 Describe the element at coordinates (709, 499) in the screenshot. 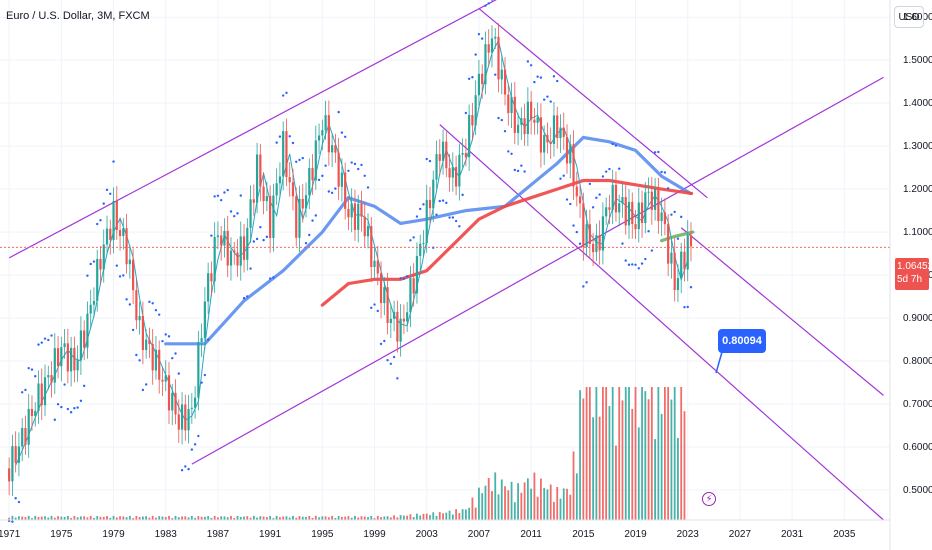

I see `lightning-icon: ⚡` at that location.